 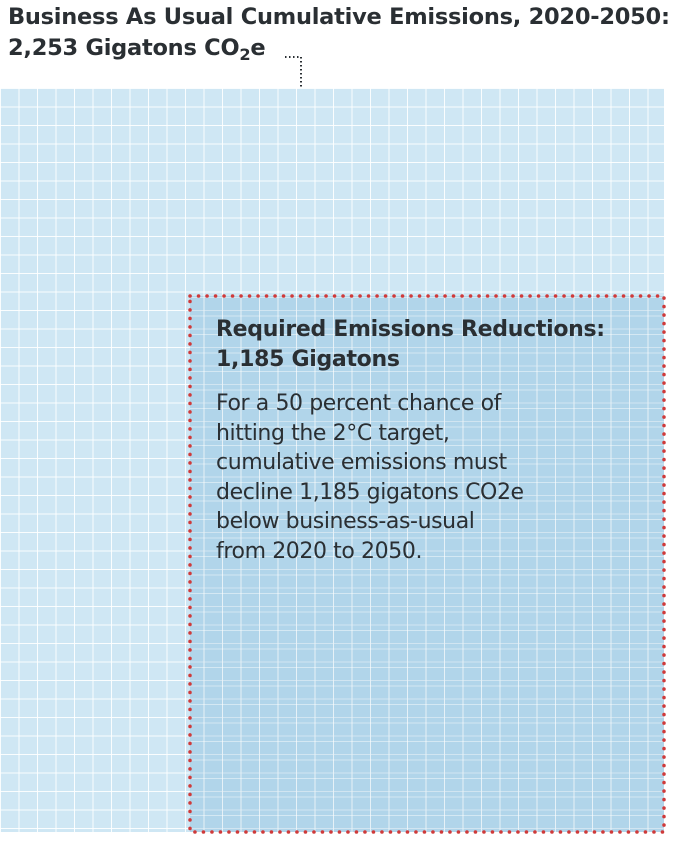 I want to click on reduction-heading-line-2: 1,185 Gigatons, so click(x=308, y=359).